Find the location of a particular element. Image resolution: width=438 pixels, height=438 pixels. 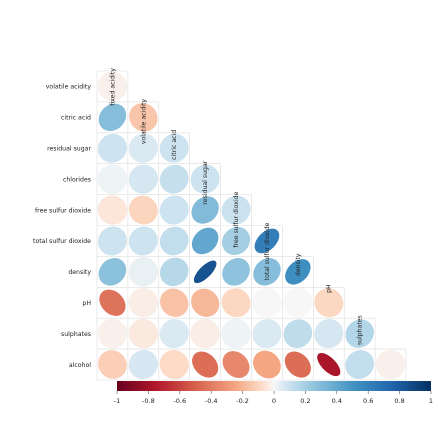

corr-cell-alcohol-citric-acid is located at coordinates (174, 365).